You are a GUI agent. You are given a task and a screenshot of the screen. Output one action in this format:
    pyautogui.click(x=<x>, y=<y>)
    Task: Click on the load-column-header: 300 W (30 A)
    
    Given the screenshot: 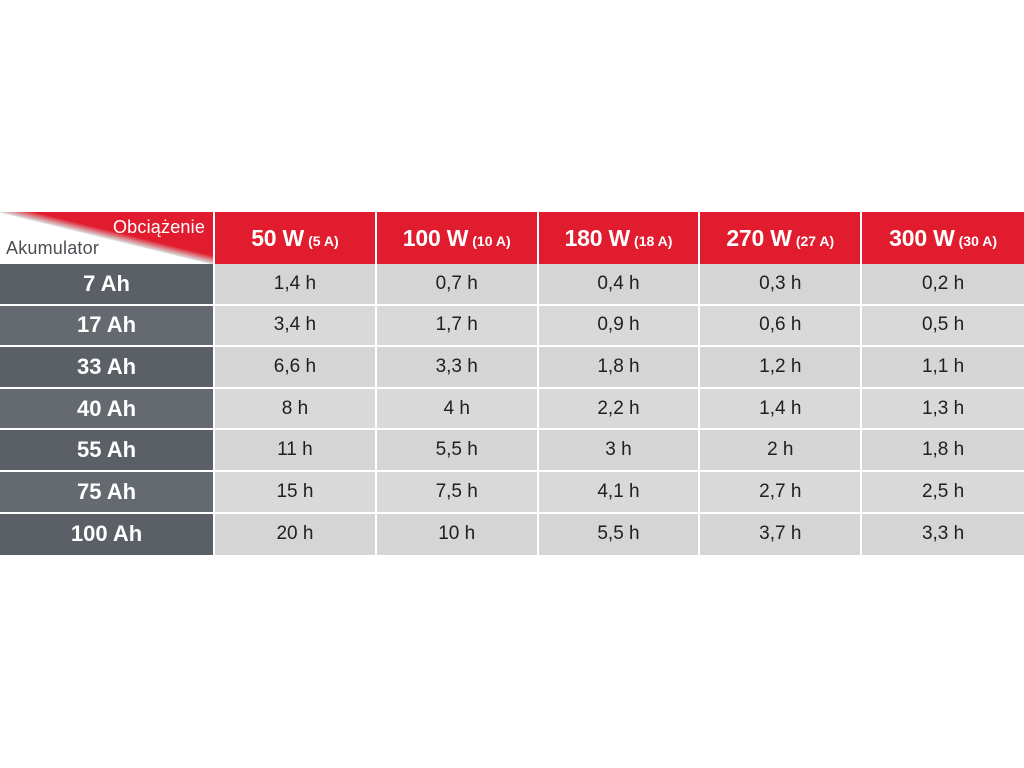 What is the action you would take?
    pyautogui.click(x=943, y=238)
    